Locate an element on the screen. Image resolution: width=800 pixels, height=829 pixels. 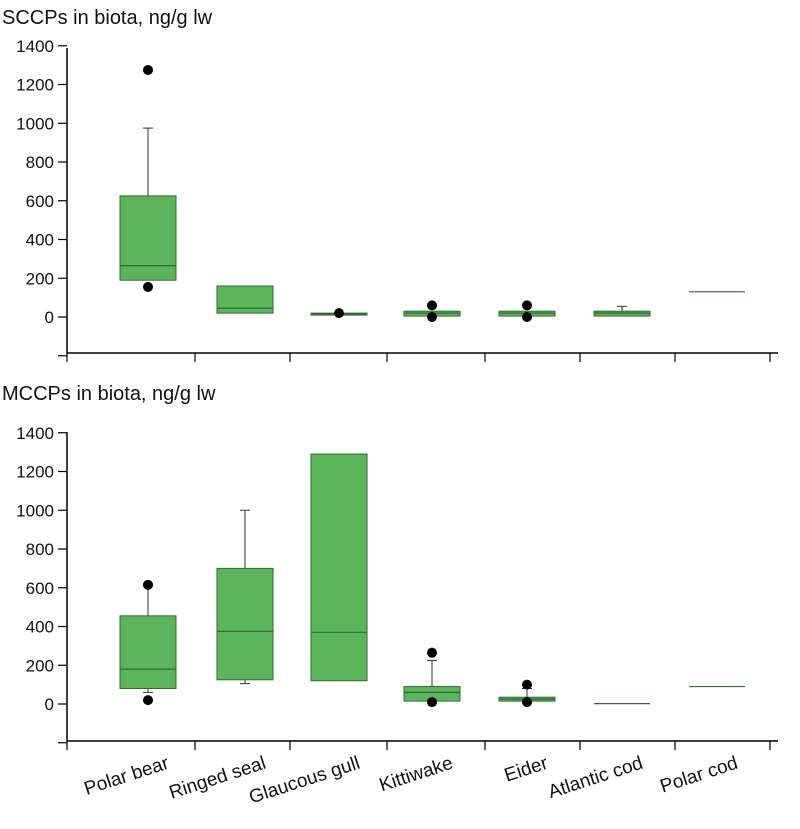
category-label: Eider is located at coordinates (526, 770).